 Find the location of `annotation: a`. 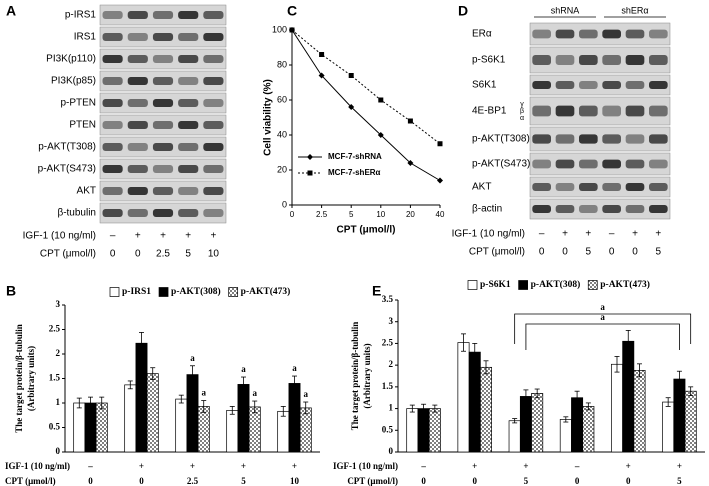

annotation: a is located at coordinates (203, 393).